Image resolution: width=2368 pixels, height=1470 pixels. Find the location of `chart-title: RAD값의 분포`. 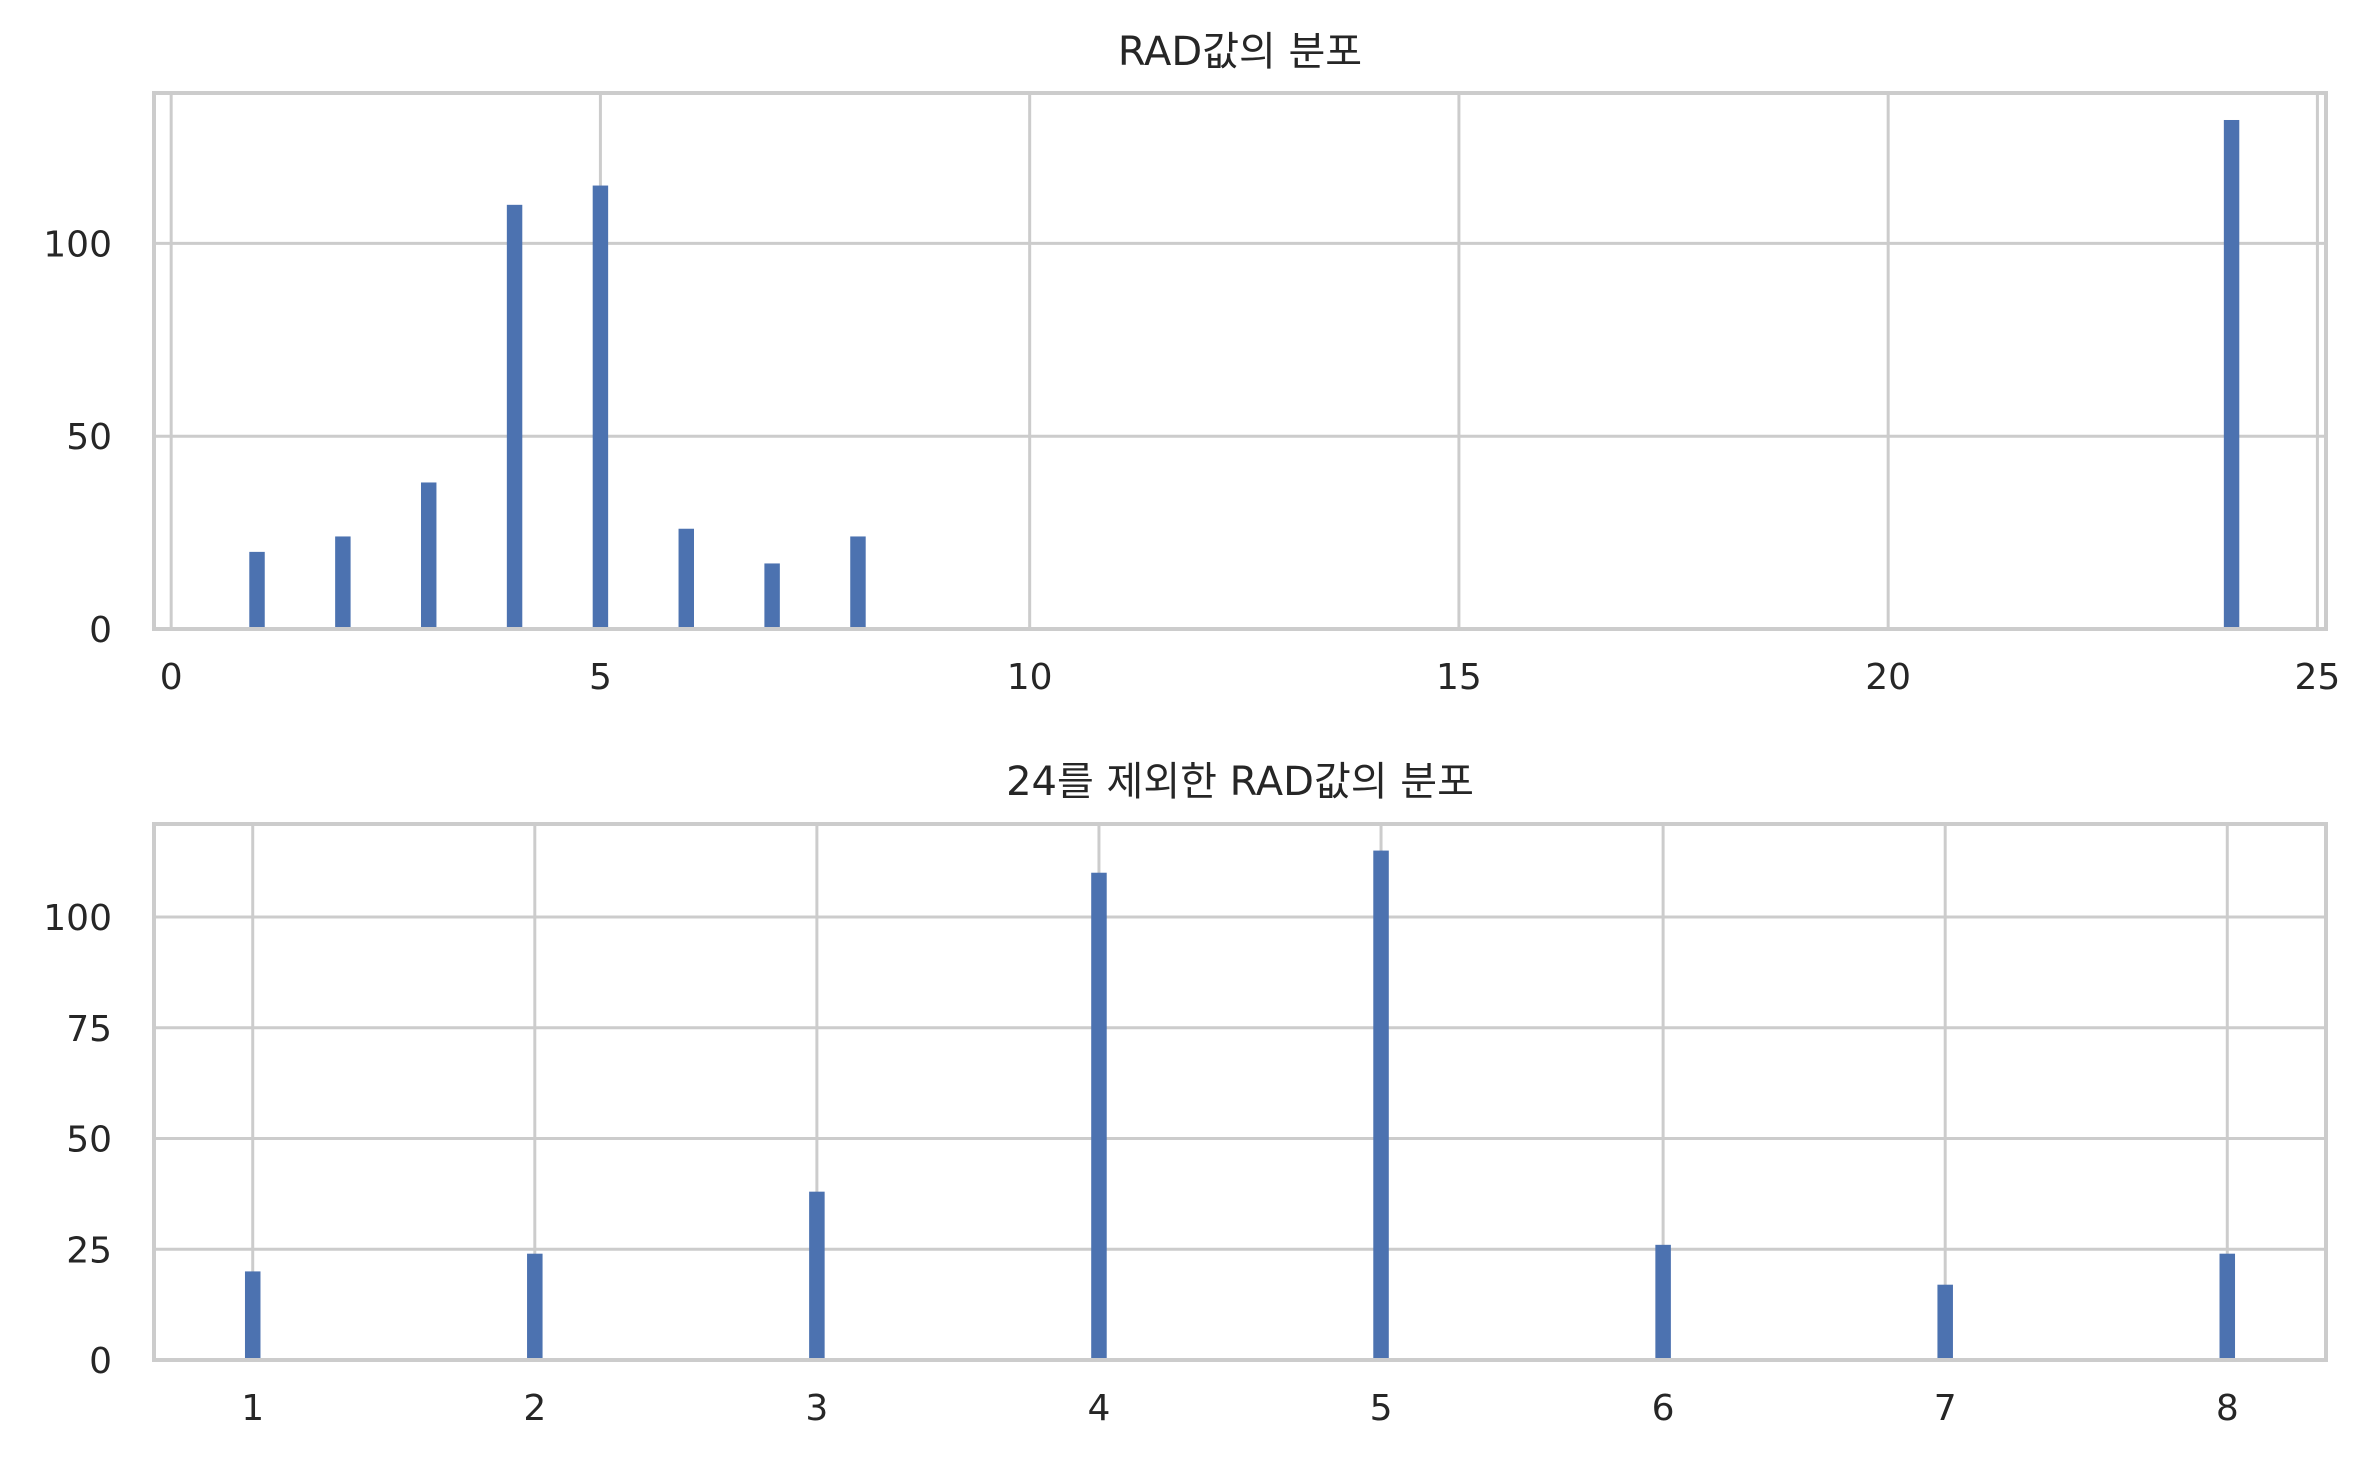

chart-title: RAD값의 분포 is located at coordinates (1240, 52).